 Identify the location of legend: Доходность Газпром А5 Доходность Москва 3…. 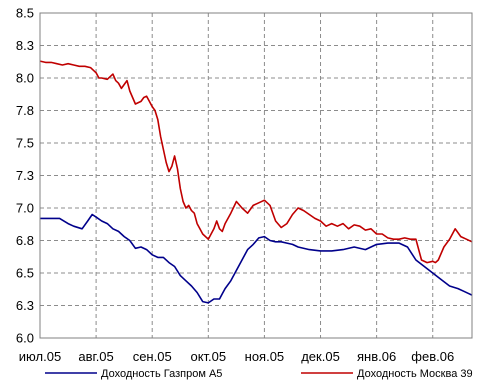
(259, 374).